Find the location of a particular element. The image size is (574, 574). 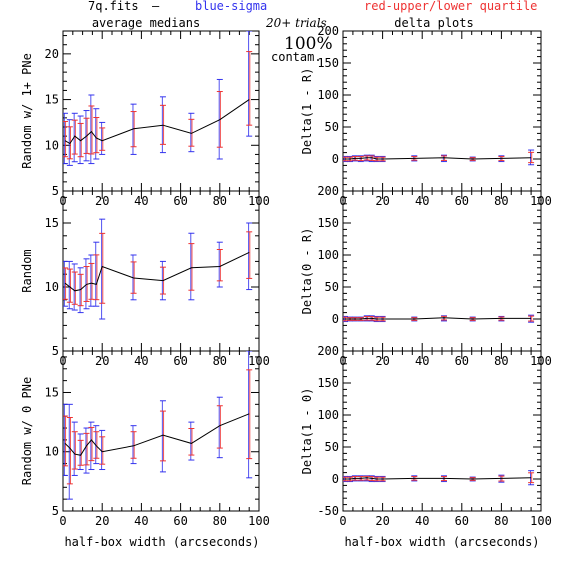

x-axis-label-right: half-box width (arcseconds) is located at coordinates (441, 542).